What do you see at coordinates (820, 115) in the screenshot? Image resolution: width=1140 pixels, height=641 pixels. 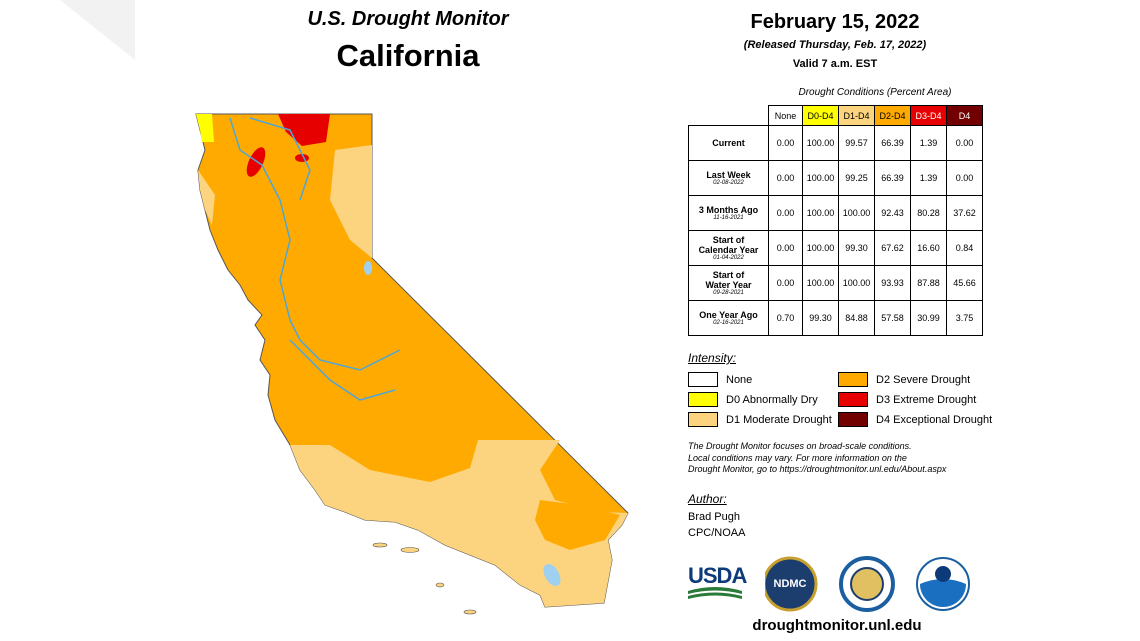 I see `column-header: D0-D4` at bounding box center [820, 115].